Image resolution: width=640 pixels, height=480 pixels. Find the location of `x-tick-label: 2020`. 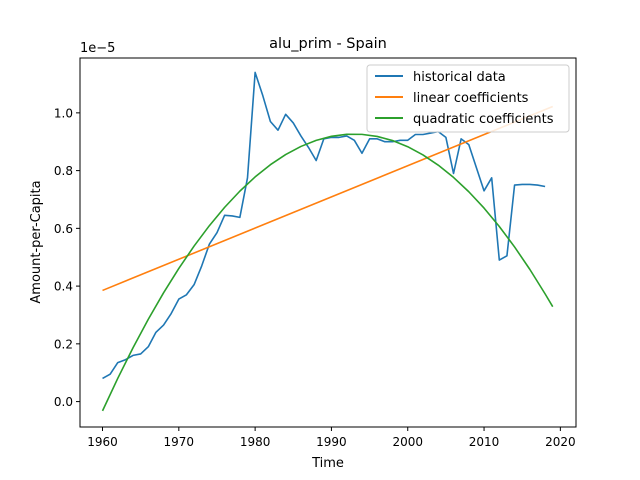

x-tick-label: 2020 is located at coordinates (560, 442).